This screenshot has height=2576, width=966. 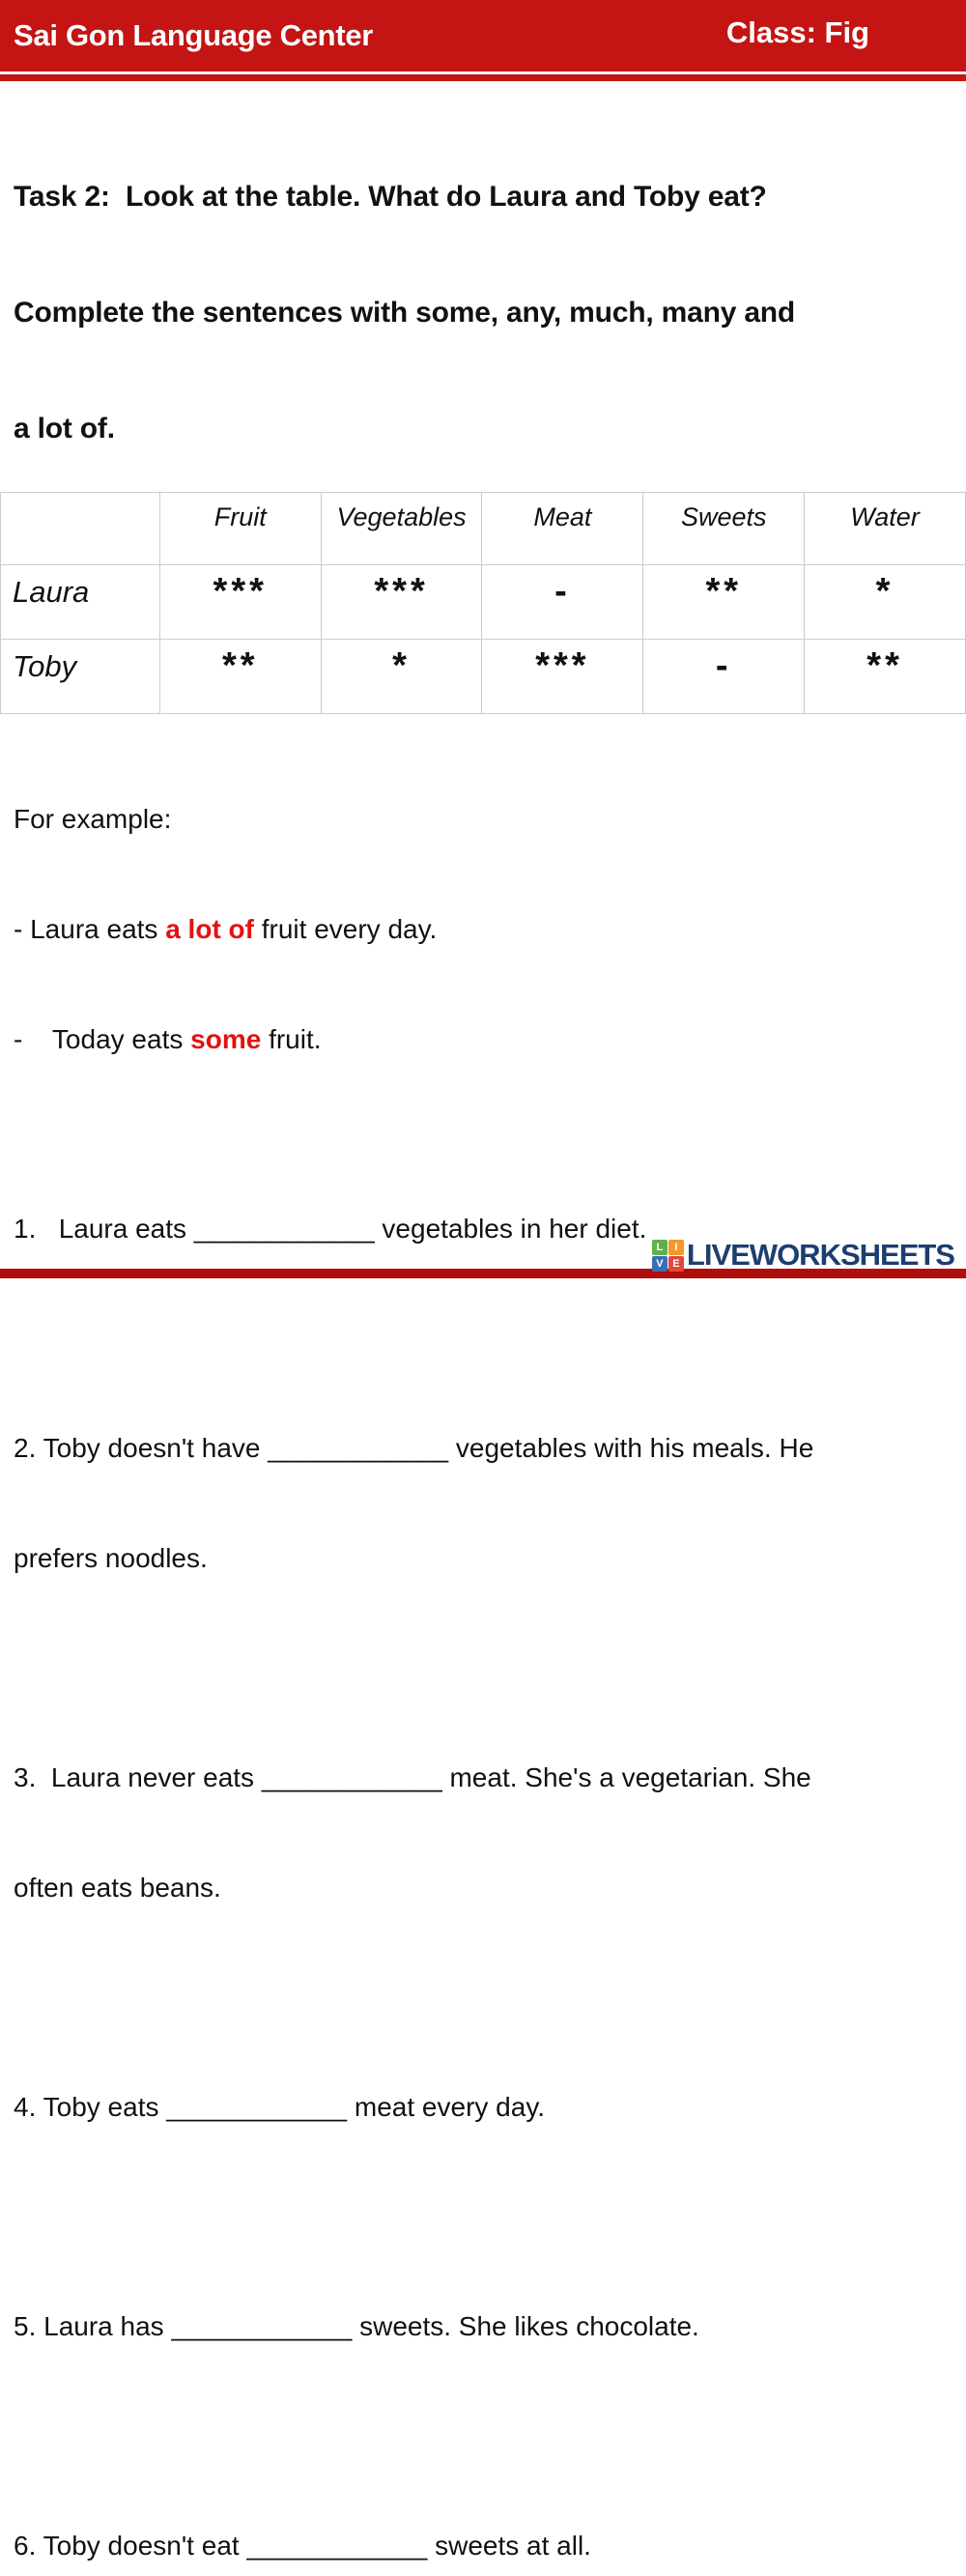 I want to click on laura-vegetables-value: ***, so click(x=401, y=602).